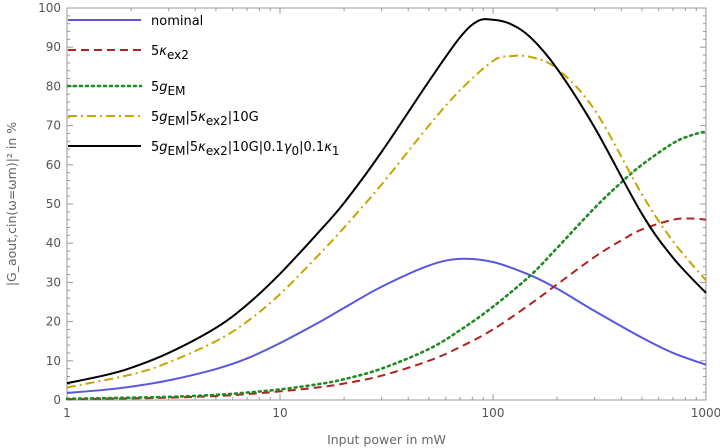 This screenshot has width=720, height=448. I want to click on y-tick-label: 10, so click(53, 361).